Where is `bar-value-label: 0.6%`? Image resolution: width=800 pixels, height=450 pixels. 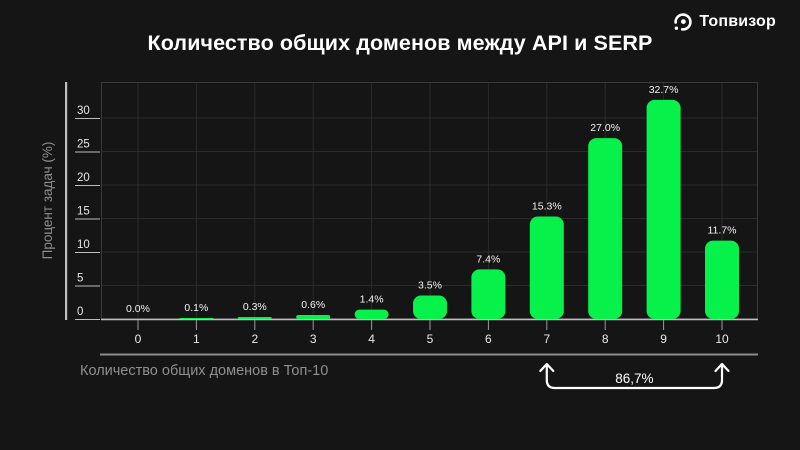
bar-value-label: 0.6% is located at coordinates (313, 305).